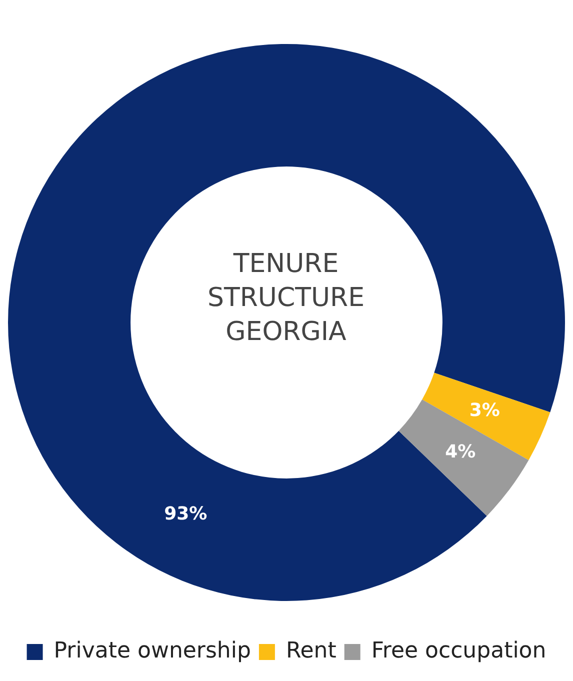 The width and height of the screenshot is (573, 681). I want to click on legend-label: Private ownership, so click(152, 651).